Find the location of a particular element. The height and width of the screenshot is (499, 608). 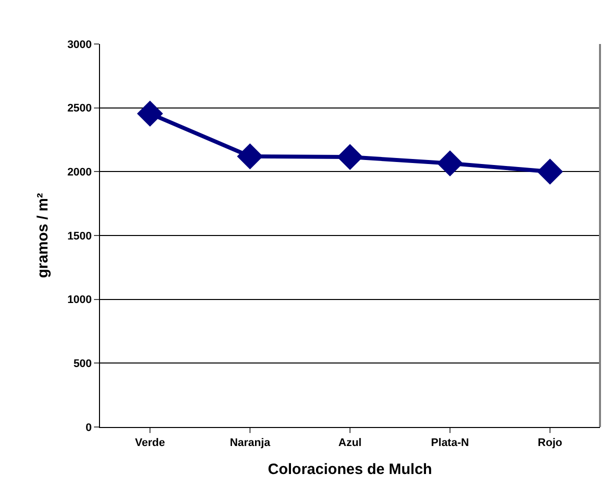

x-tick-label: Verde is located at coordinates (150, 443).